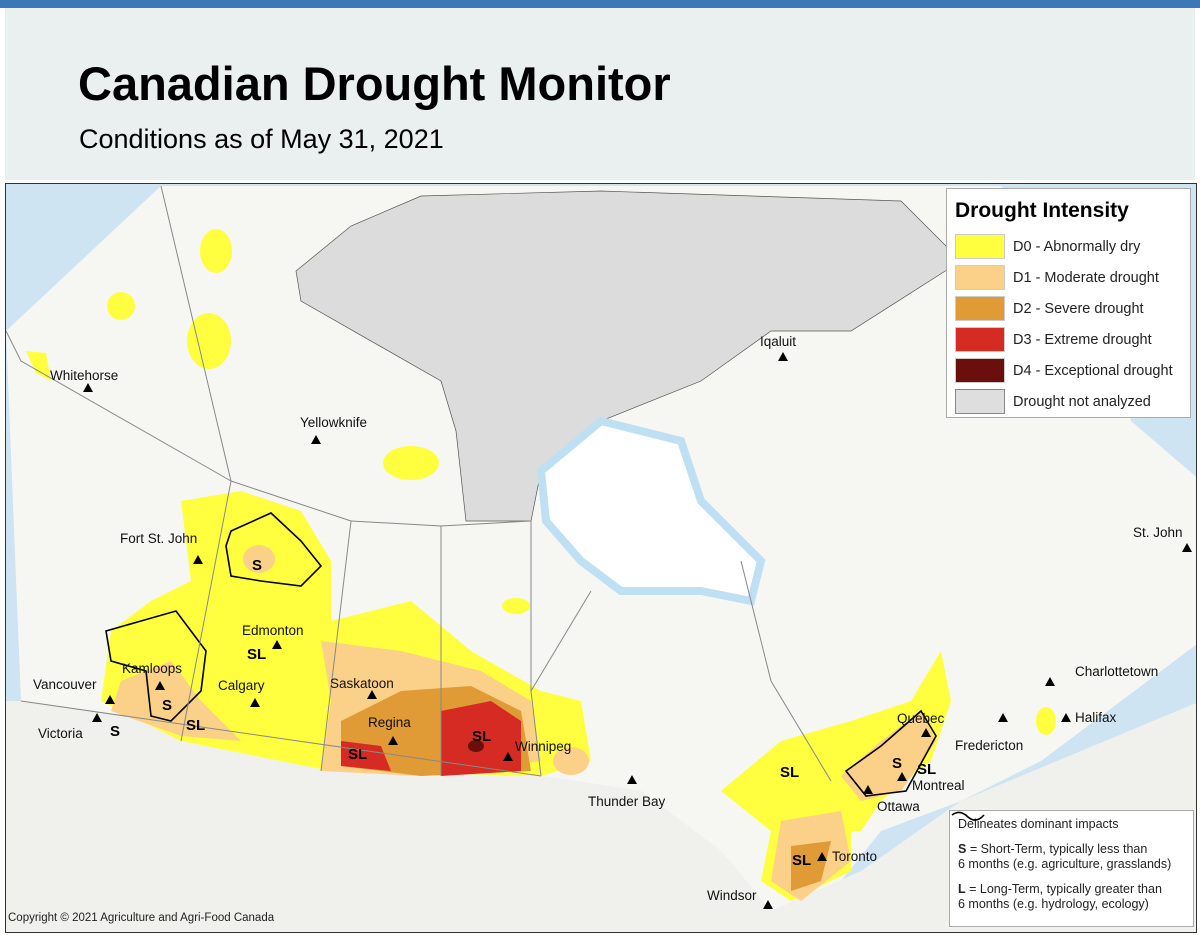 The image size is (1200, 935). What do you see at coordinates (1063, 889) in the screenshot?
I see `l-text: = Long-Term, typically greater than` at bounding box center [1063, 889].